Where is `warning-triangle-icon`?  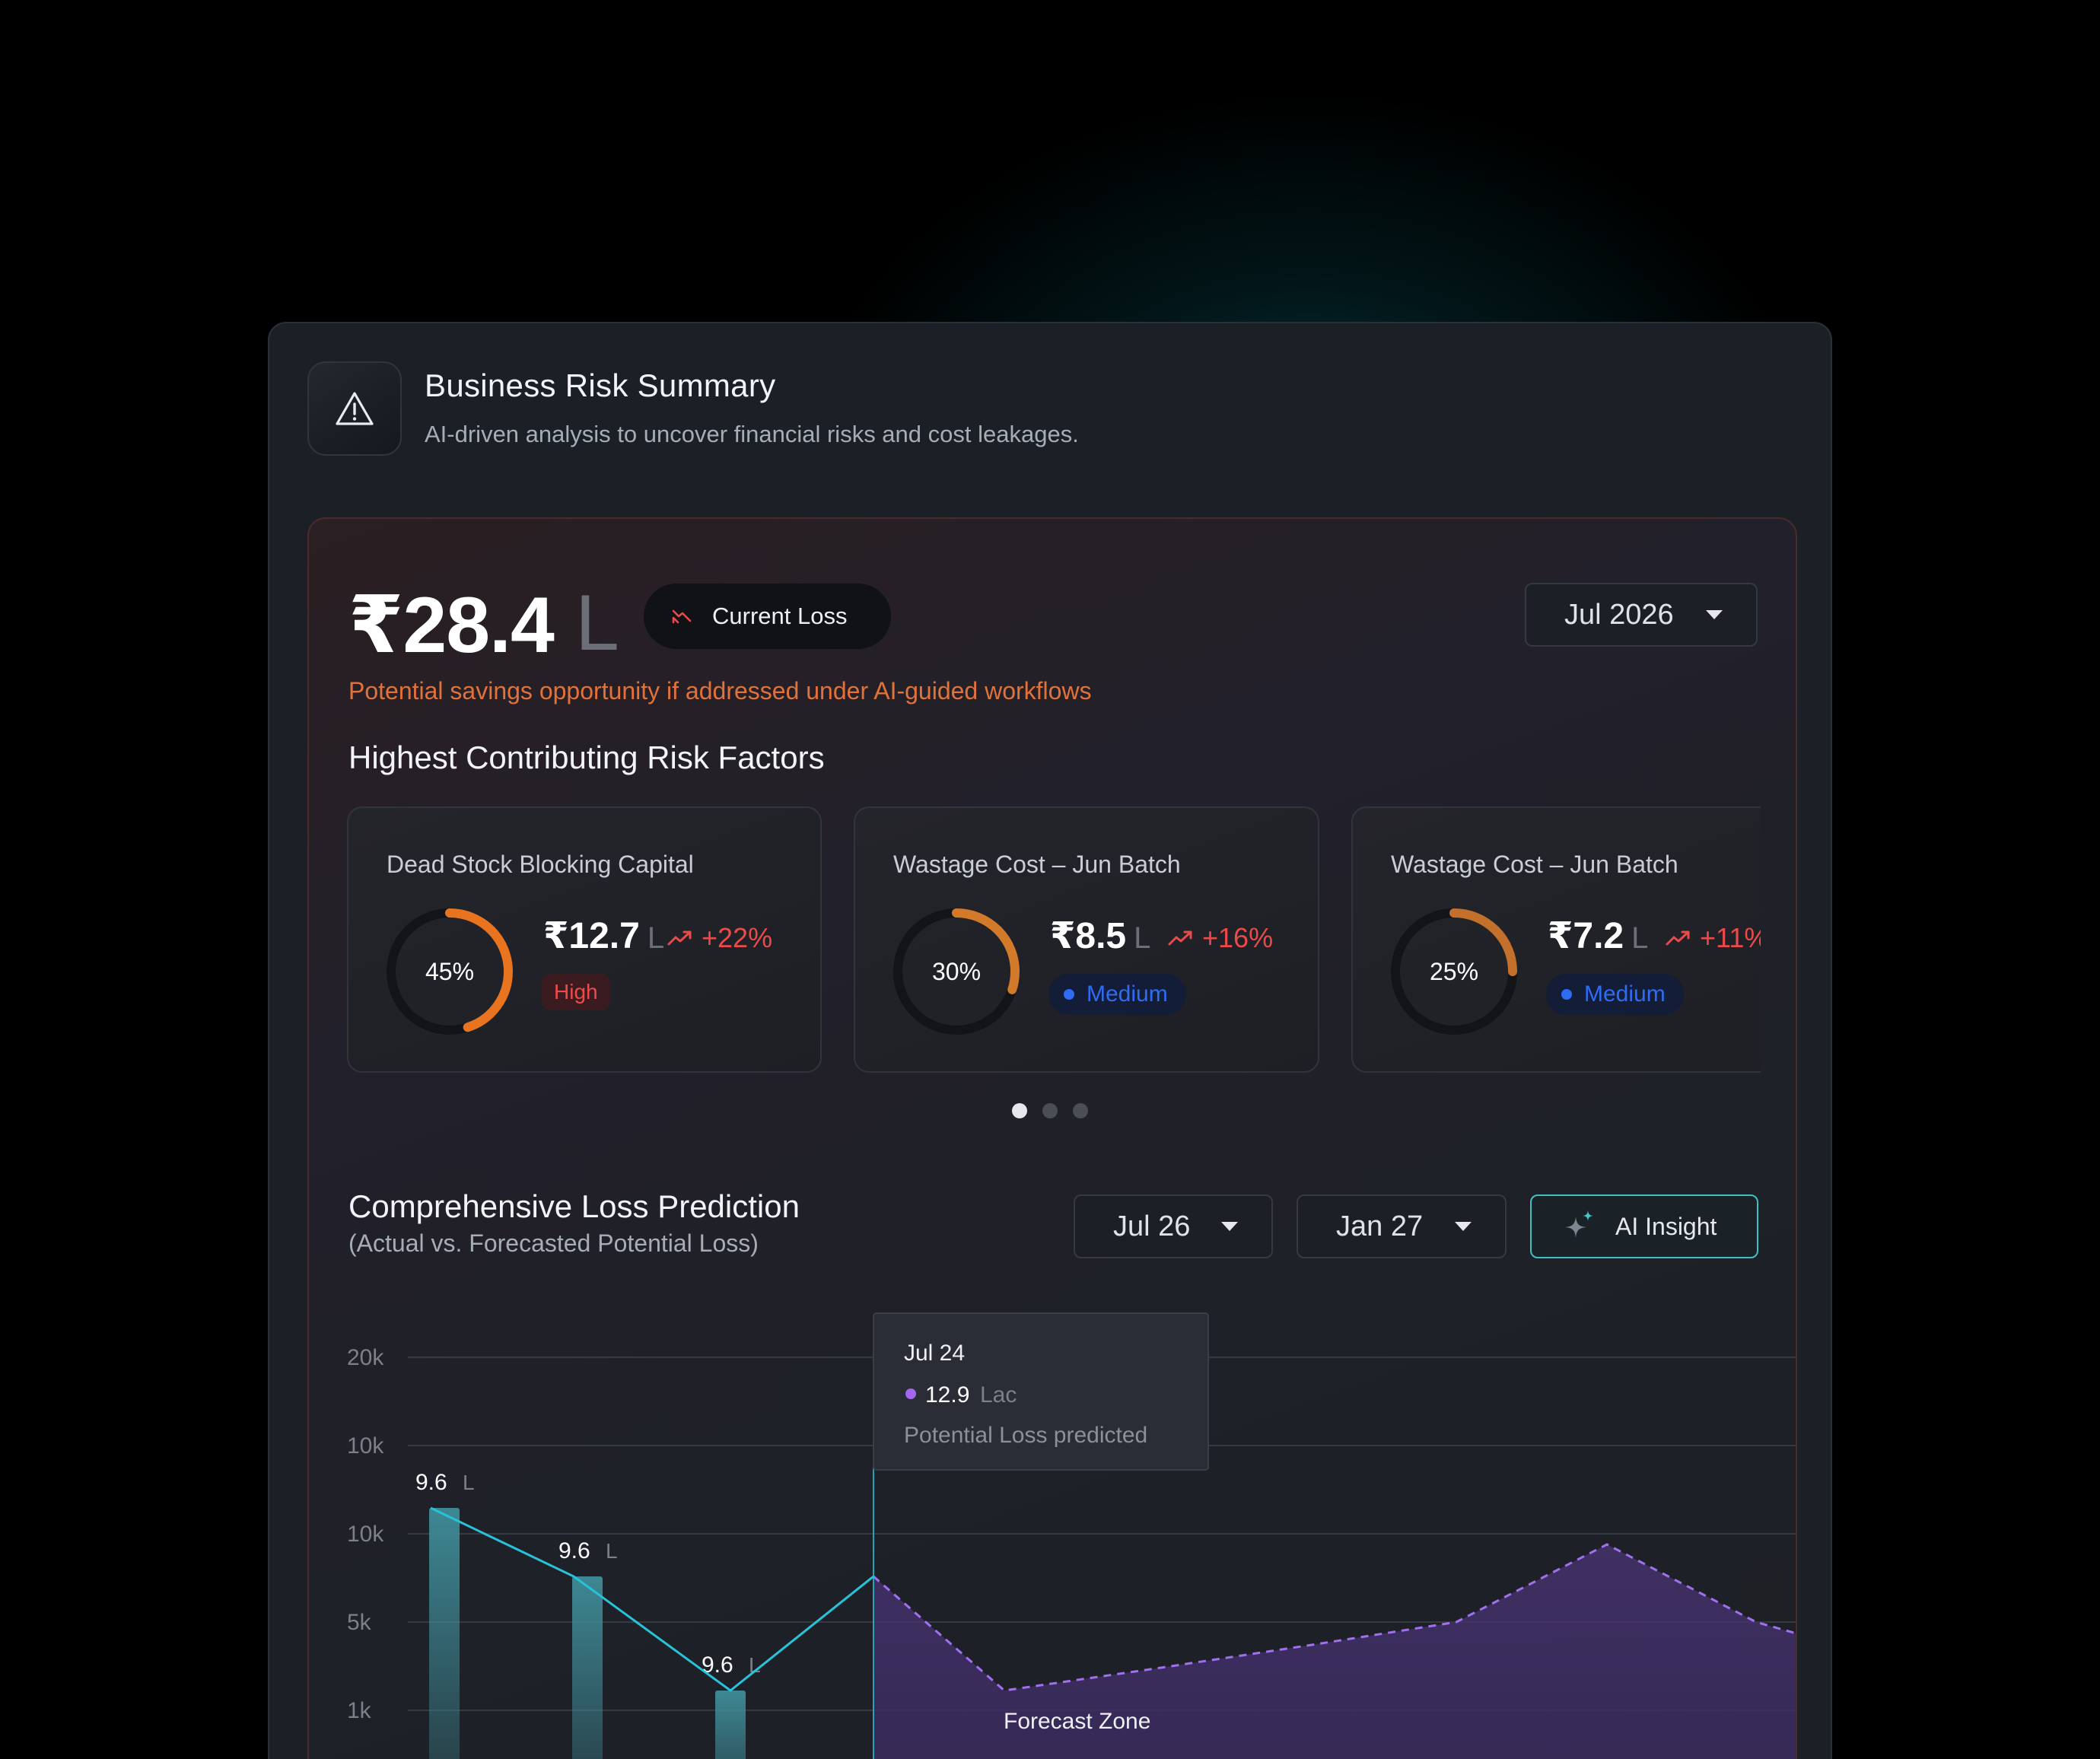 warning-triangle-icon is located at coordinates (354, 408).